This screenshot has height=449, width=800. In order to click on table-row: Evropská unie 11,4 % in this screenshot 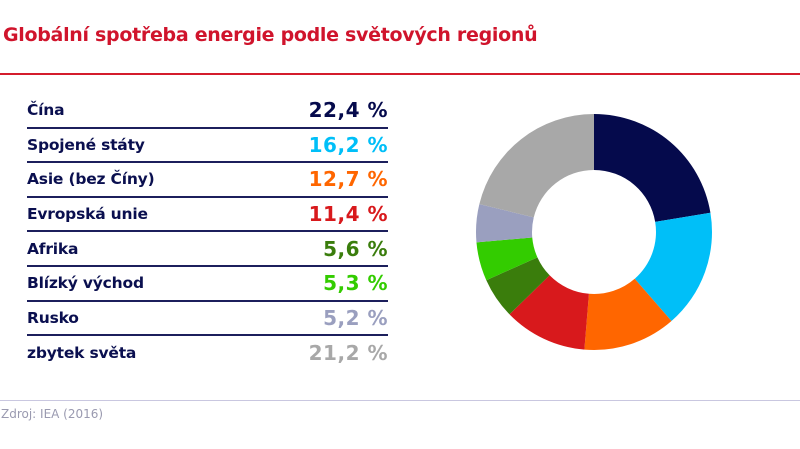, I will do `click(207, 215)`.